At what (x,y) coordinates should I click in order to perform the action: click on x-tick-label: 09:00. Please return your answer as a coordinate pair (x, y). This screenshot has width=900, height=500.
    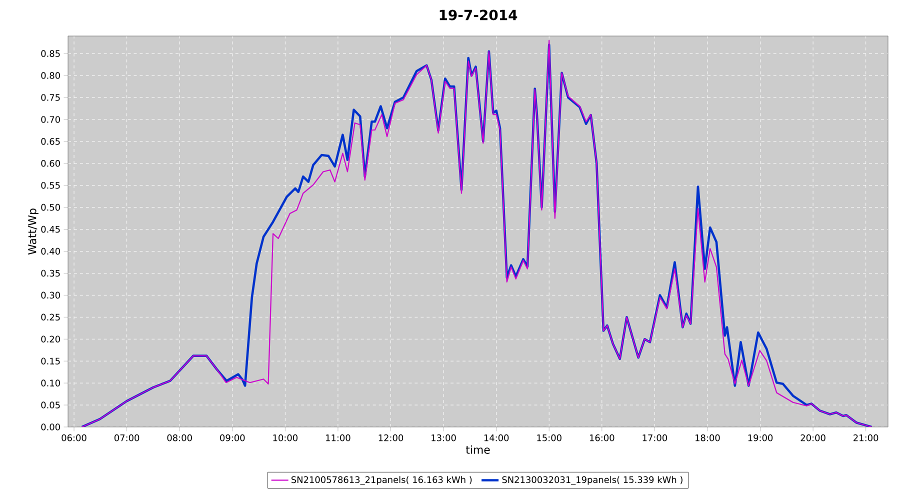
    Looking at the image, I should click on (232, 438).